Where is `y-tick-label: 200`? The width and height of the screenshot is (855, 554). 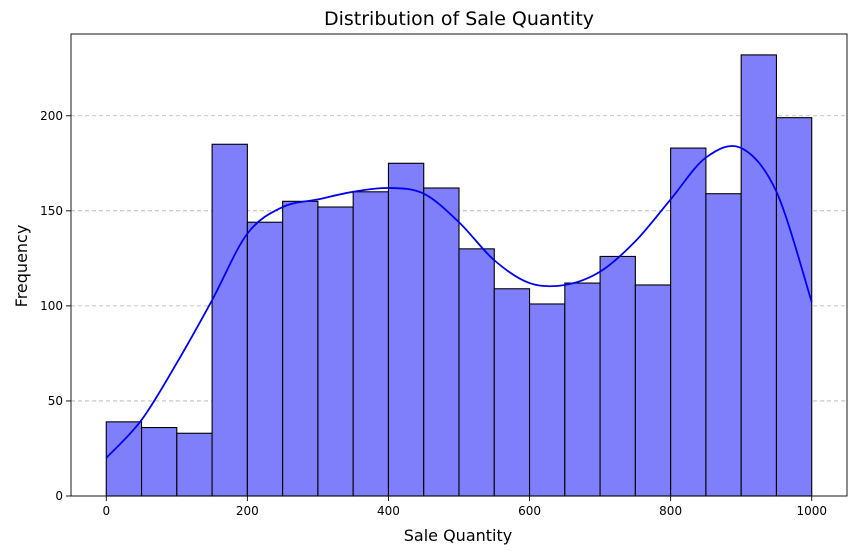 y-tick-label: 200 is located at coordinates (51, 116).